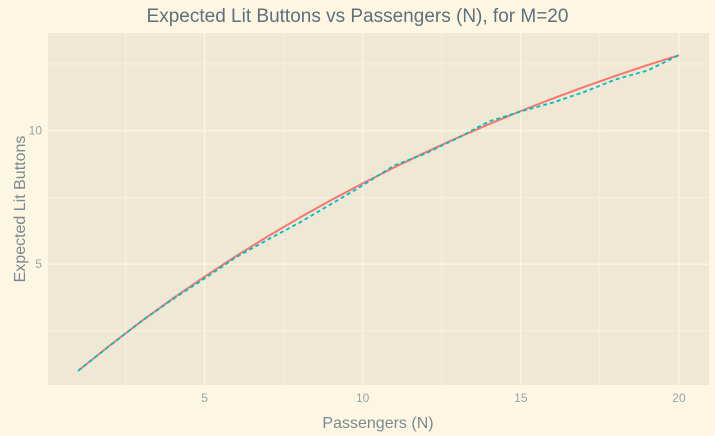  Describe the element at coordinates (679, 398) in the screenshot. I see `x-tick-label: 20` at that location.